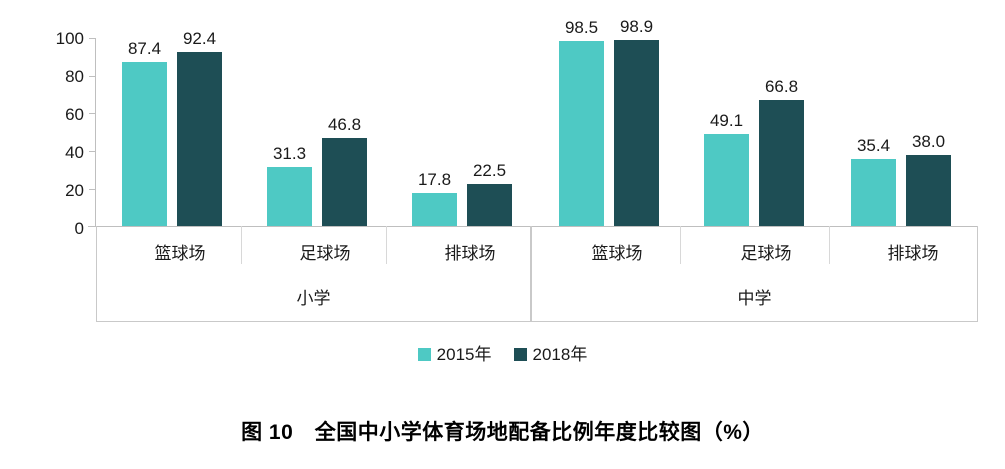  I want to click on legend-item-2018: 2018年, so click(550, 354).